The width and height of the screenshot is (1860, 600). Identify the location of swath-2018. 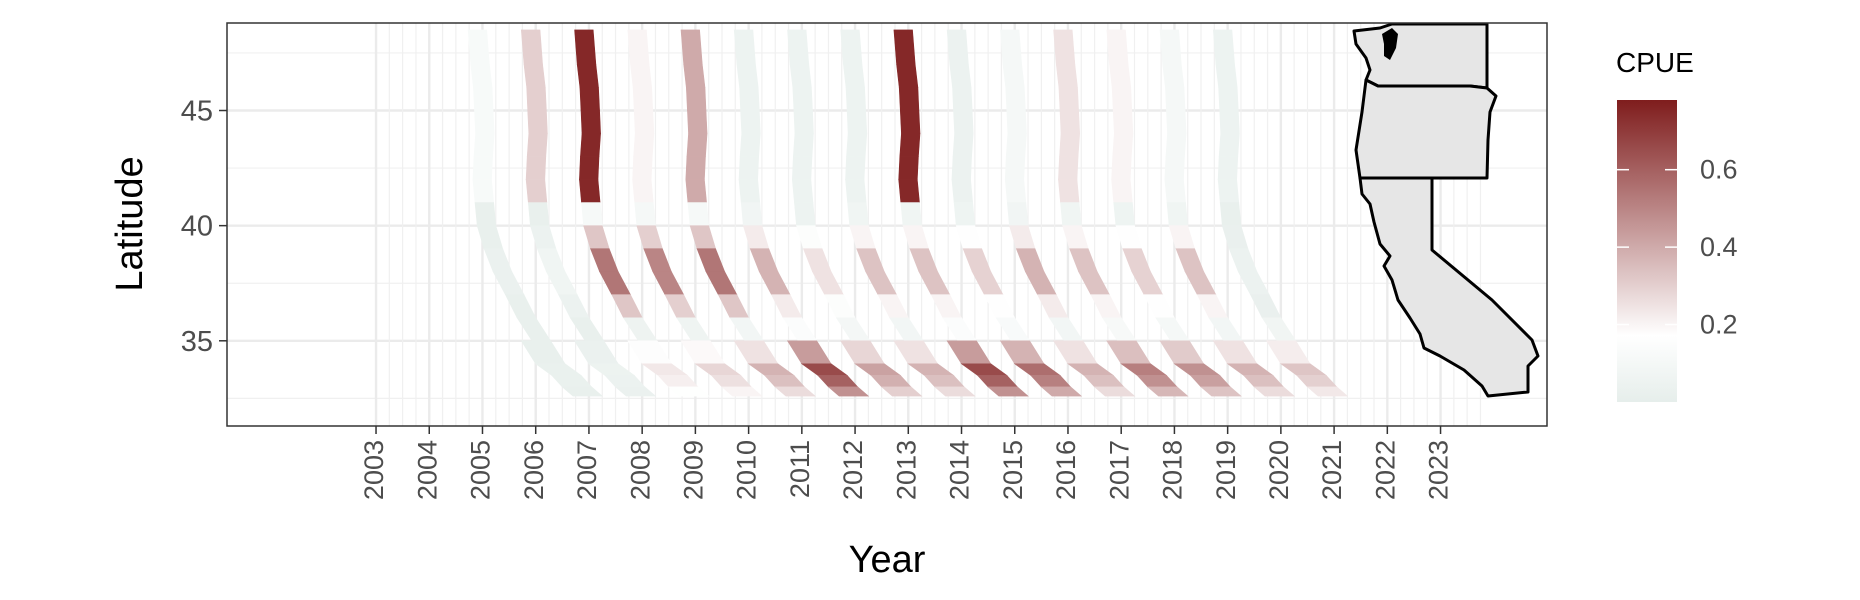
(1227, 213).